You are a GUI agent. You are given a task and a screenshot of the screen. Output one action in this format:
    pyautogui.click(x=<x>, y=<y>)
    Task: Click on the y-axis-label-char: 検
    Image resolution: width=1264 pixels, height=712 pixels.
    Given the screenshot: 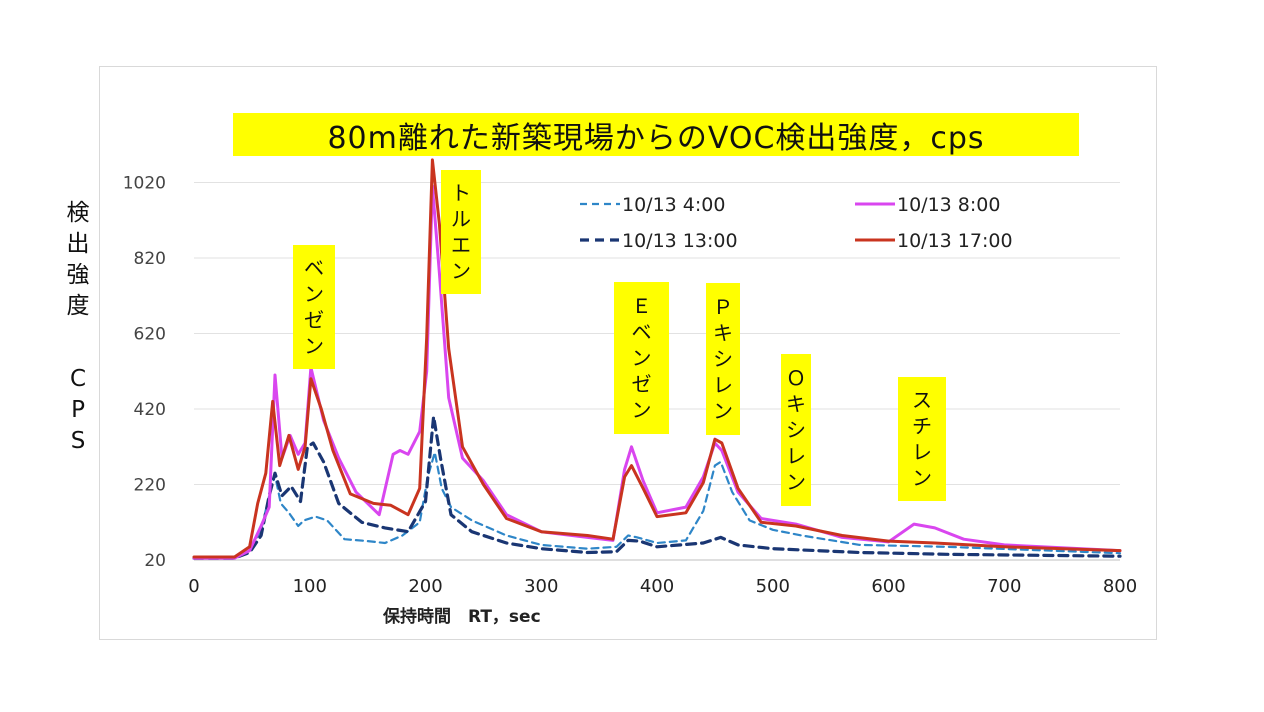 What is the action you would take?
    pyautogui.click(x=78, y=213)
    